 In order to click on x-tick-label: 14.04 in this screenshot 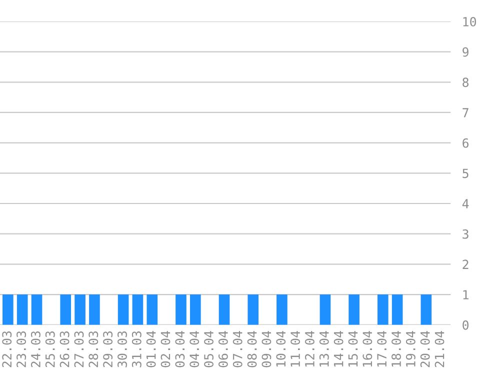, I will do `click(339, 349)`.